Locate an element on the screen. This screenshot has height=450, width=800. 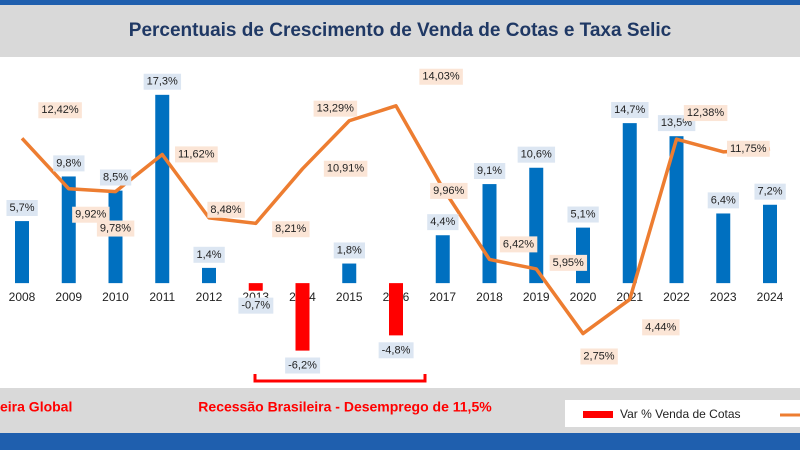
line-value-label: 14,03% is located at coordinates (441, 77).